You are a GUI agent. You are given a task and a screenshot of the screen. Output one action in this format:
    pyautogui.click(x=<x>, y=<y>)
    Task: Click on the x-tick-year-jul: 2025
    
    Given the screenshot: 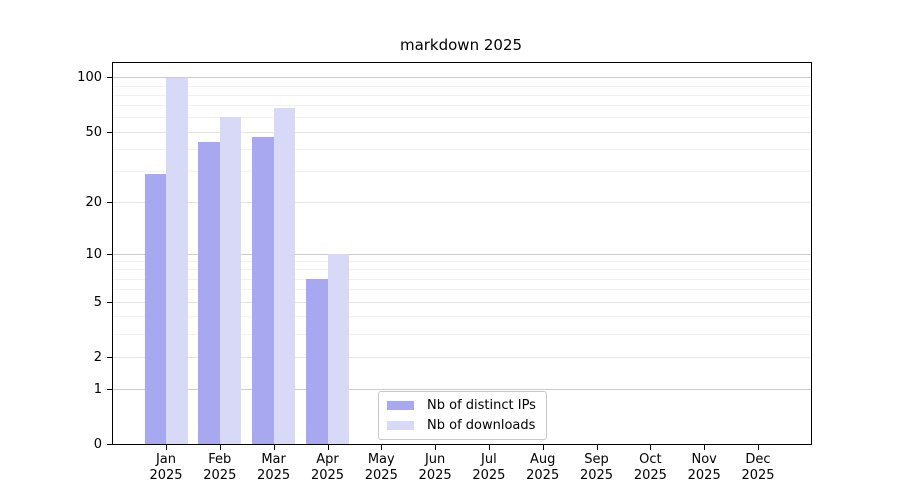 What is the action you would take?
    pyautogui.click(x=489, y=475)
    